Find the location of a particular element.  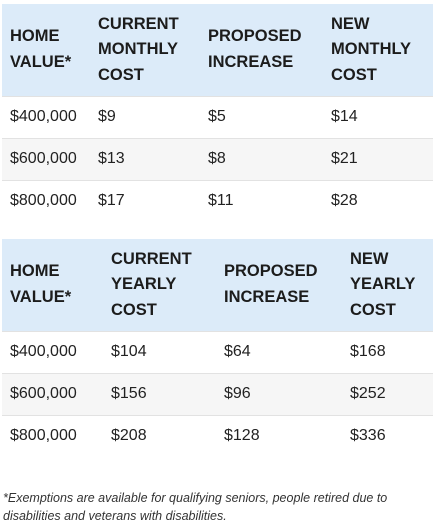

header-current-monthly-cost: CURRENT MONTHLY COST is located at coordinates (145, 50).